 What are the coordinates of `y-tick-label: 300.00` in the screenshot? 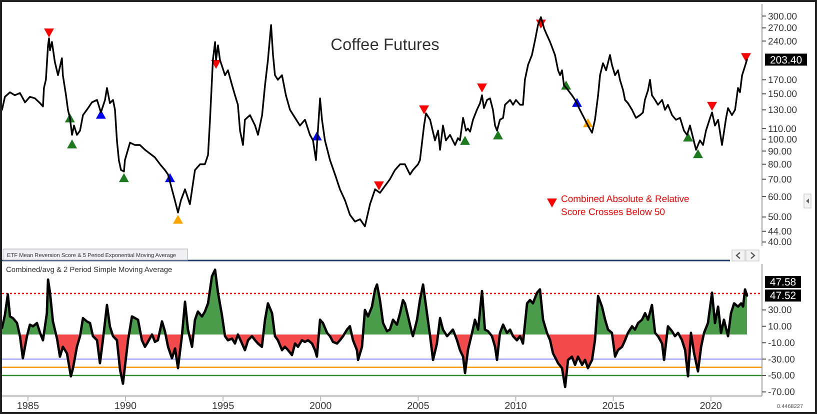 It's located at (783, 16).